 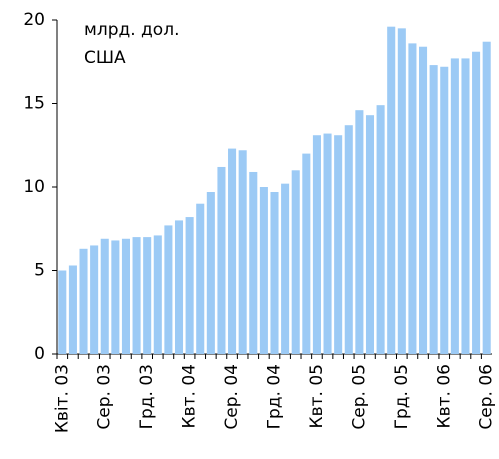 I want to click on x-tick-label: Квт. 06, so click(x=444, y=396).